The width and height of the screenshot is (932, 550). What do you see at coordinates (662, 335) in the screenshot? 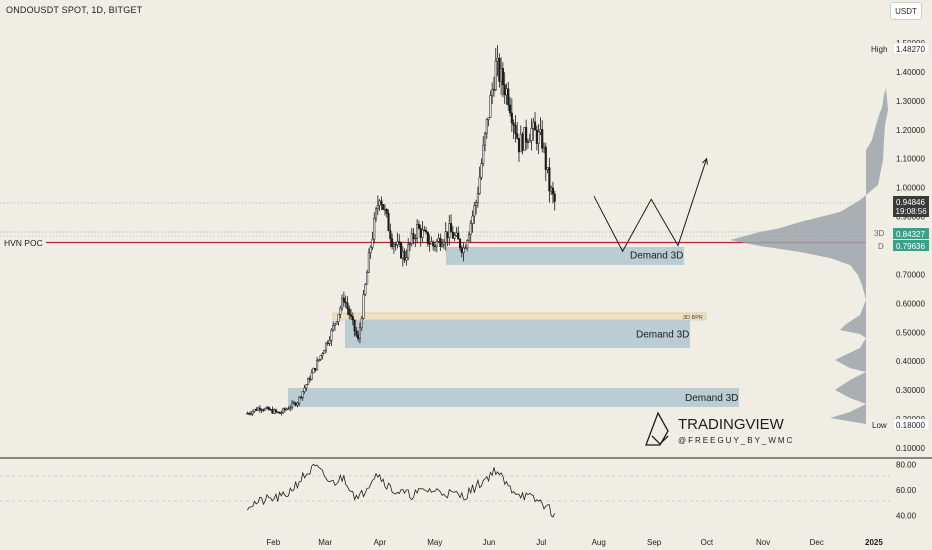
I see `demand-zone-2-label: Demand 3D` at bounding box center [662, 335].